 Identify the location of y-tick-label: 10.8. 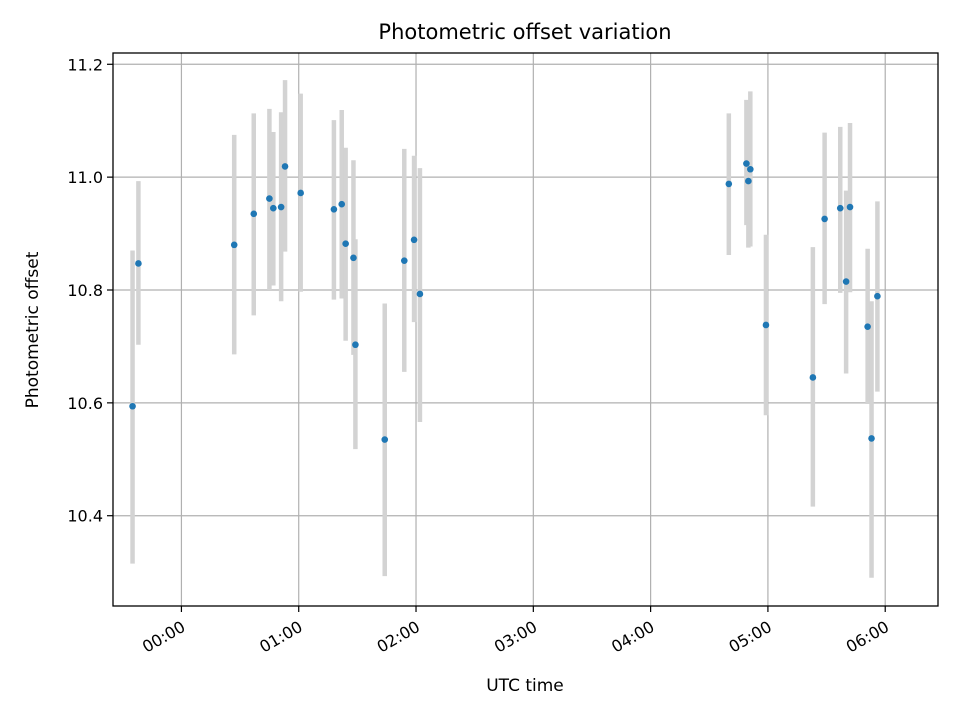
(85, 290).